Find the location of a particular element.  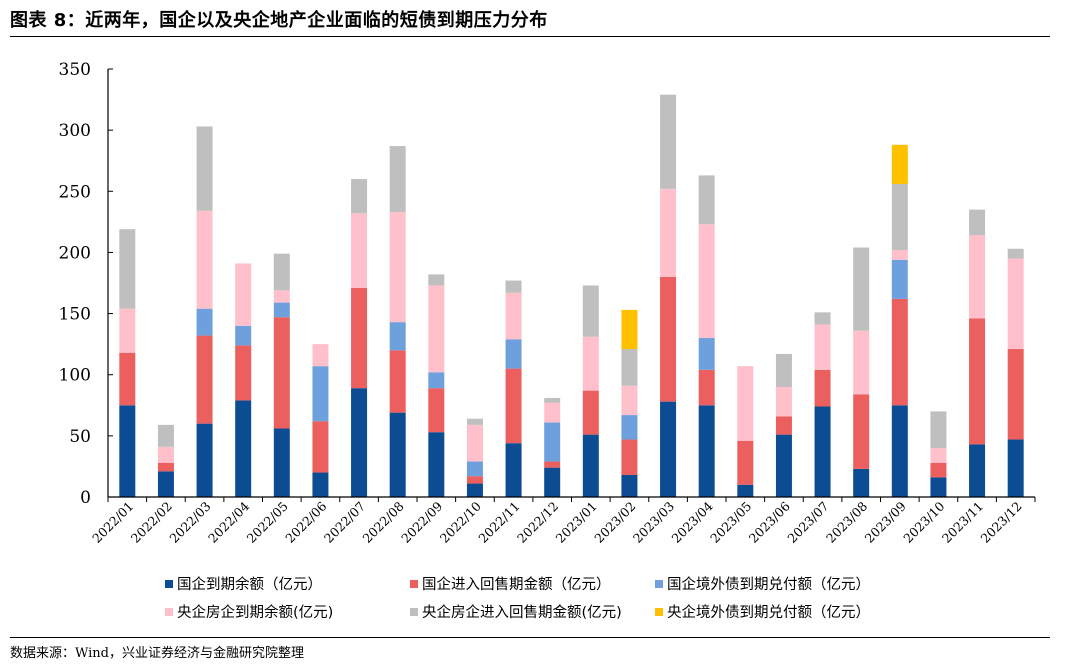

x-tick-label: 2022/10 is located at coordinates (460, 521).